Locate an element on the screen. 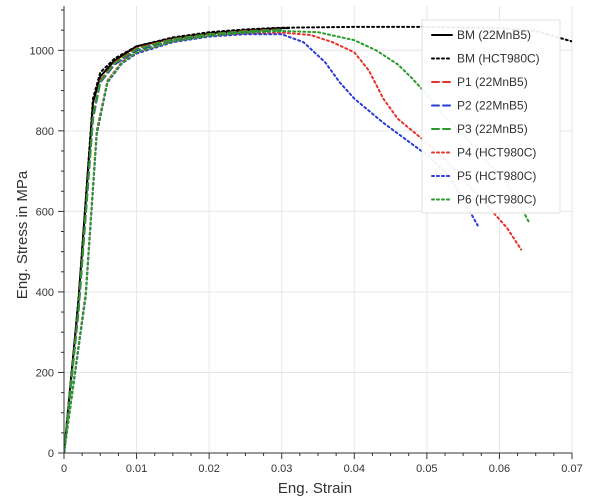 This screenshot has height=500, width=600. x-tick-label: 0.04 is located at coordinates (354, 469).